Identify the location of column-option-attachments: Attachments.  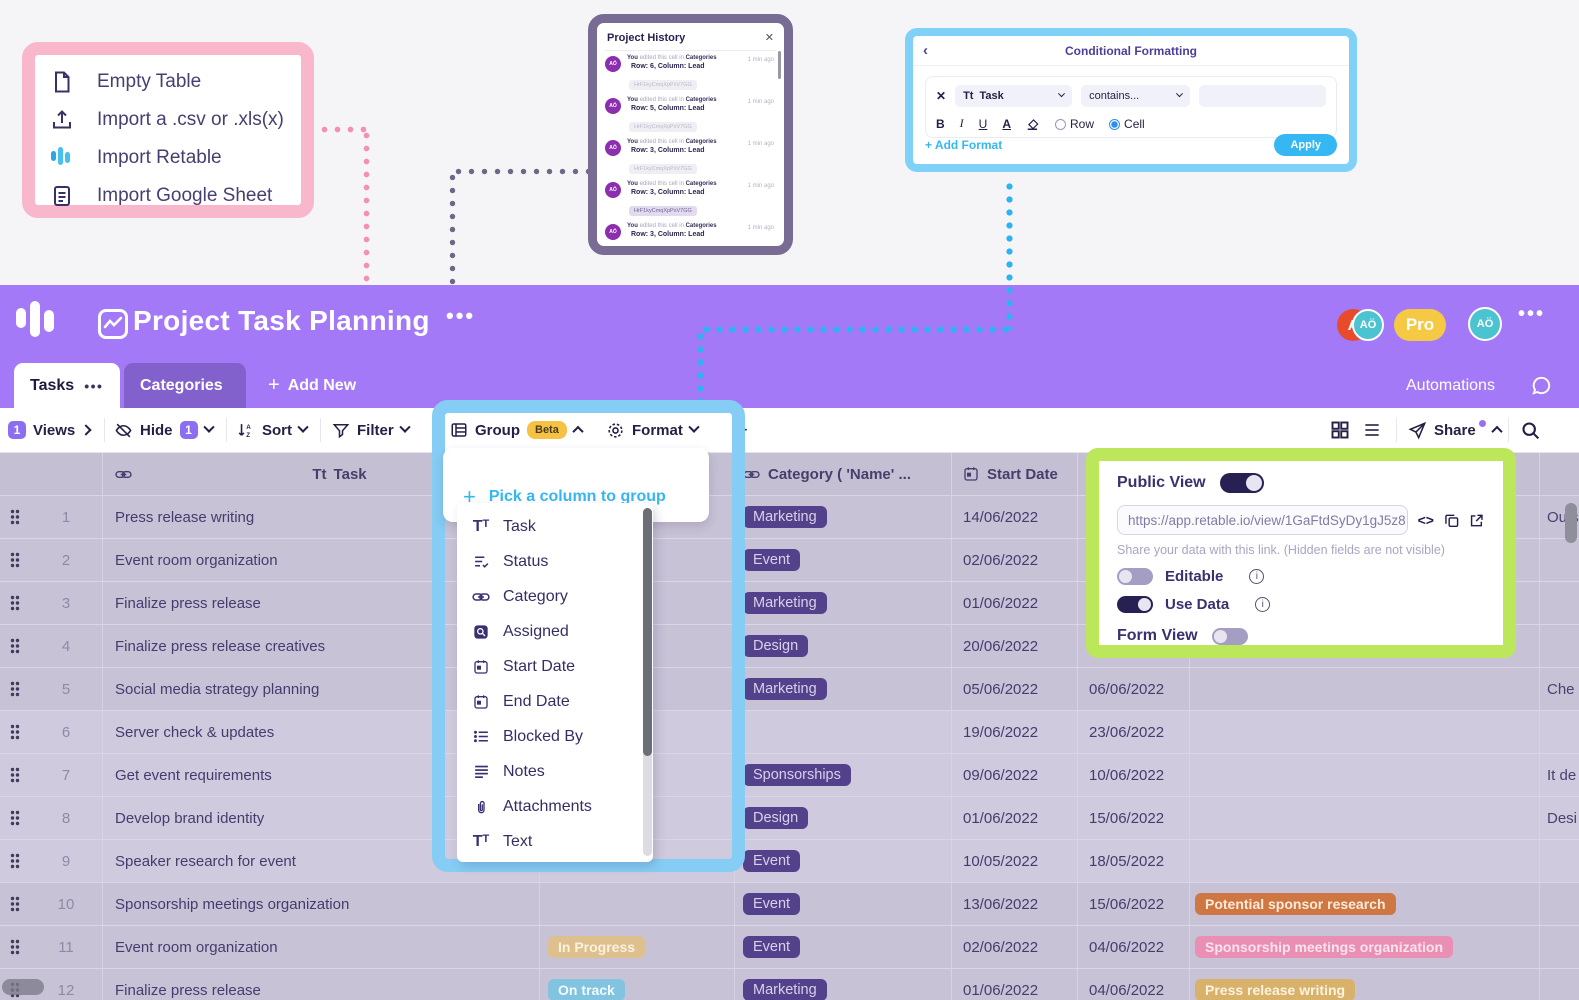
(555, 806).